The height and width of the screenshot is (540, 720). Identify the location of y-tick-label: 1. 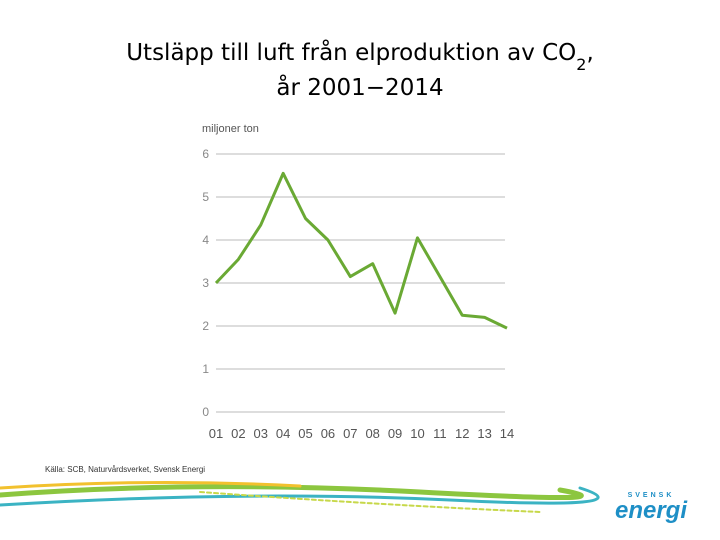
(205, 369).